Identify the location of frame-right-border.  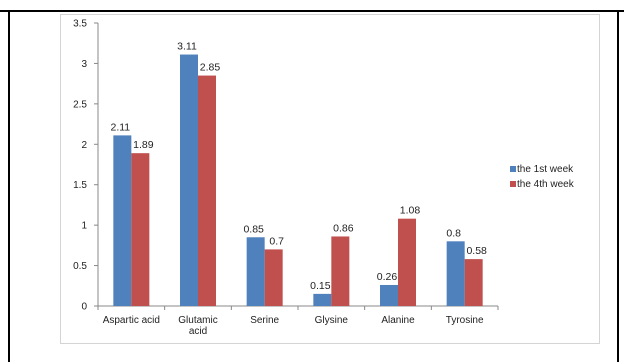
(618, 186).